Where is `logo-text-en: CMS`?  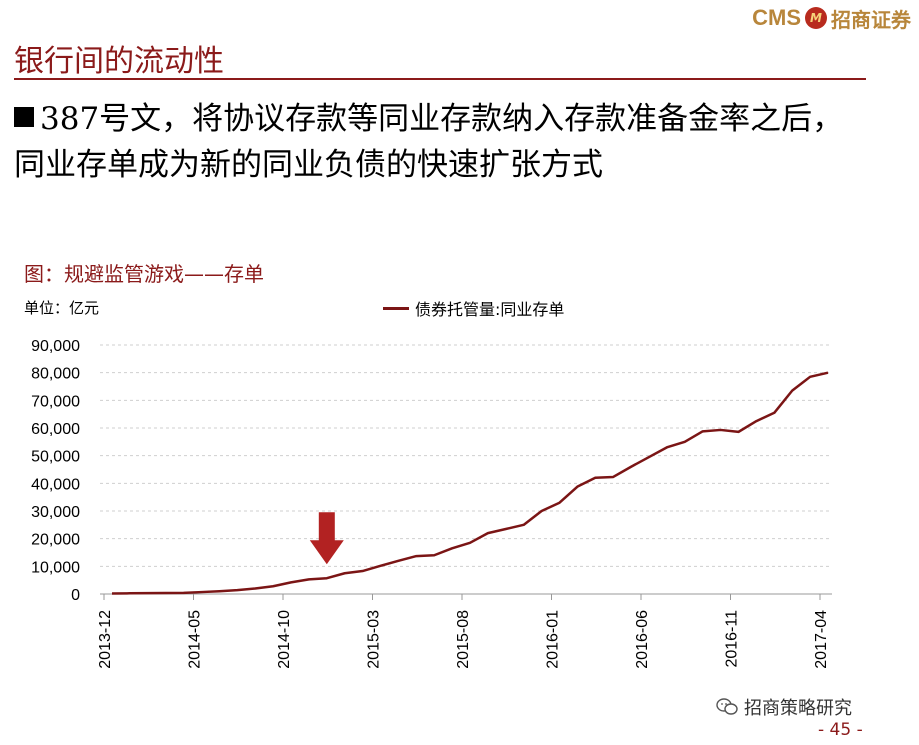
logo-text-en: CMS is located at coordinates (776, 17).